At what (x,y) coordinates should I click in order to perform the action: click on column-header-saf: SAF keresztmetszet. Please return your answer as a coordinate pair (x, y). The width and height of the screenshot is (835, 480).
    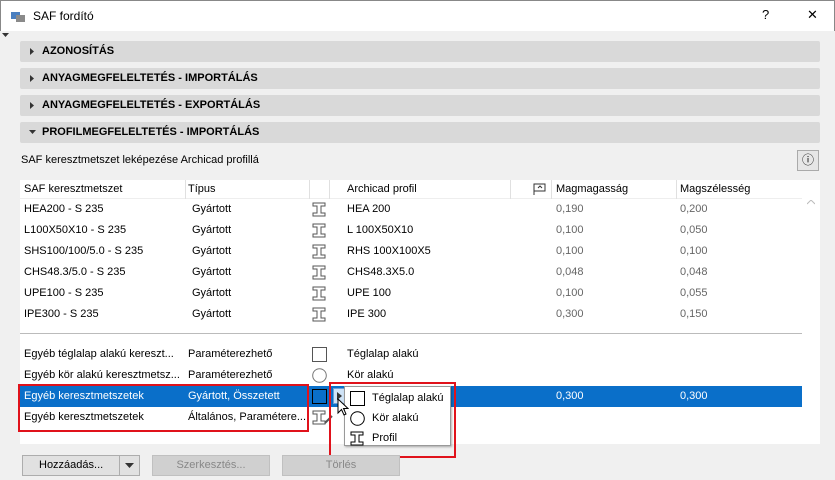
    Looking at the image, I should click on (73, 189).